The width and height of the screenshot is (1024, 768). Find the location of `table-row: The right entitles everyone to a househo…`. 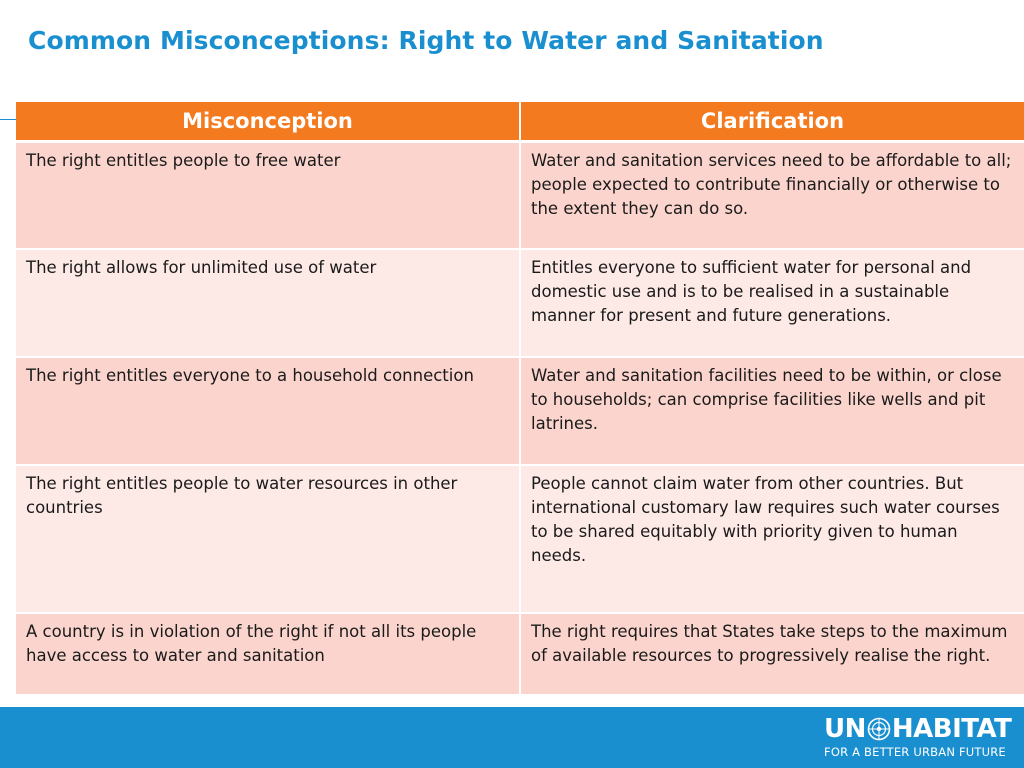

table-row: The right entitles everyone to a househo… is located at coordinates (520, 411).